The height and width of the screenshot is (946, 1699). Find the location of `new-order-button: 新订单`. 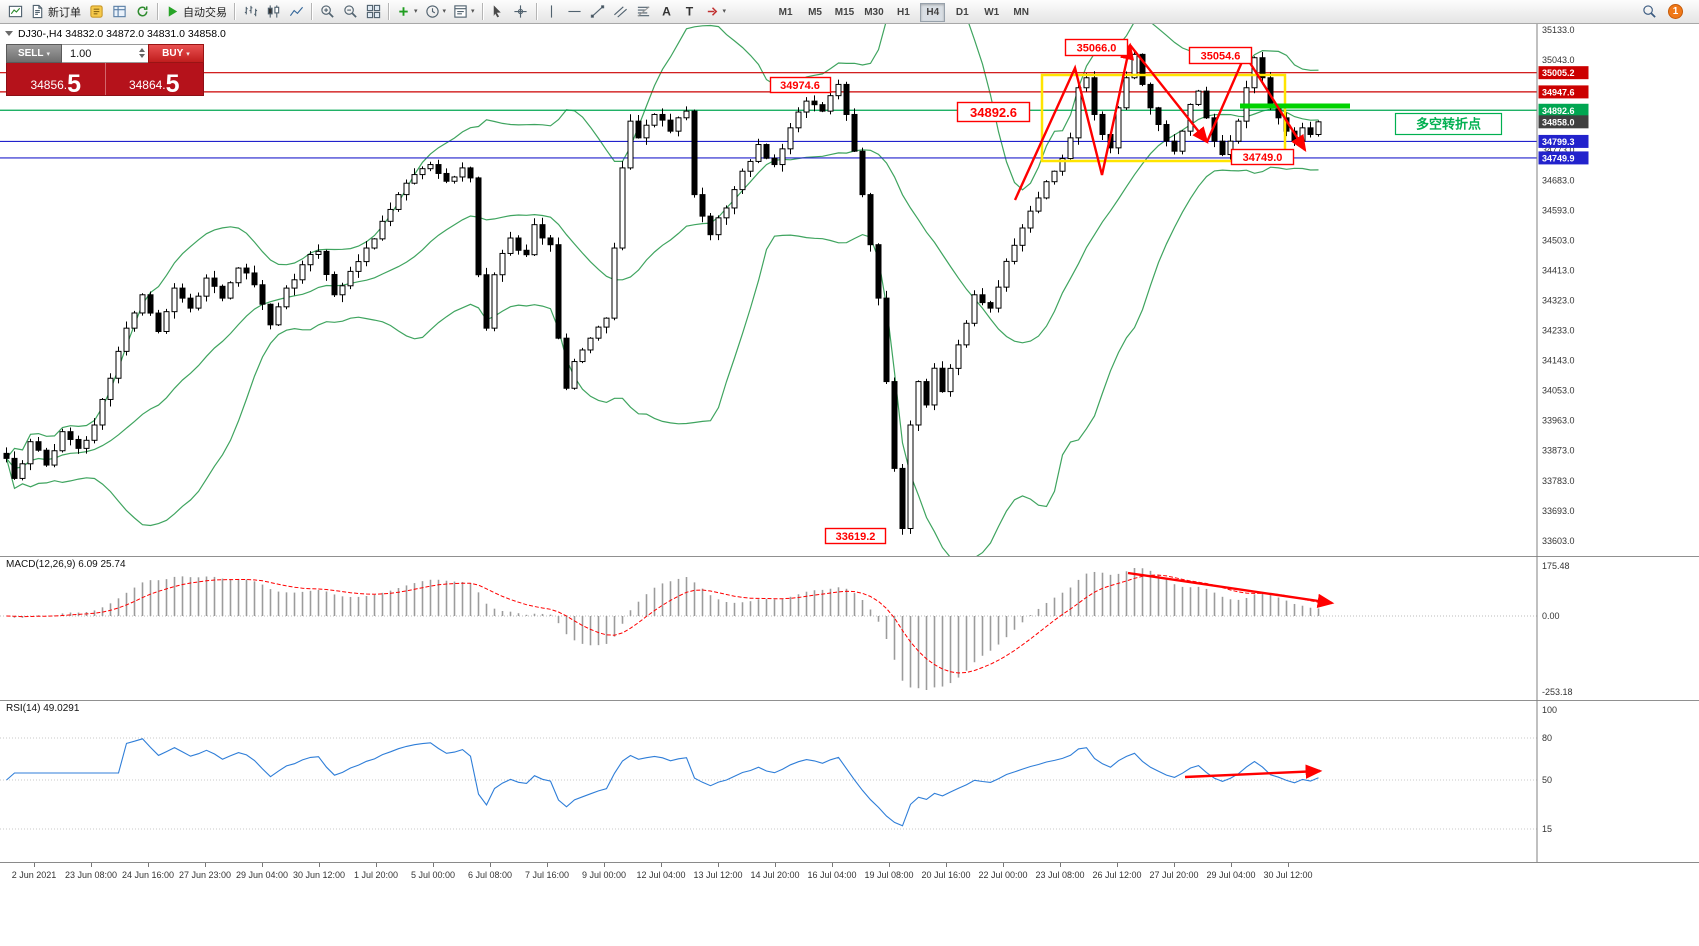

new-order-button: 新订单 is located at coordinates (55, 12).